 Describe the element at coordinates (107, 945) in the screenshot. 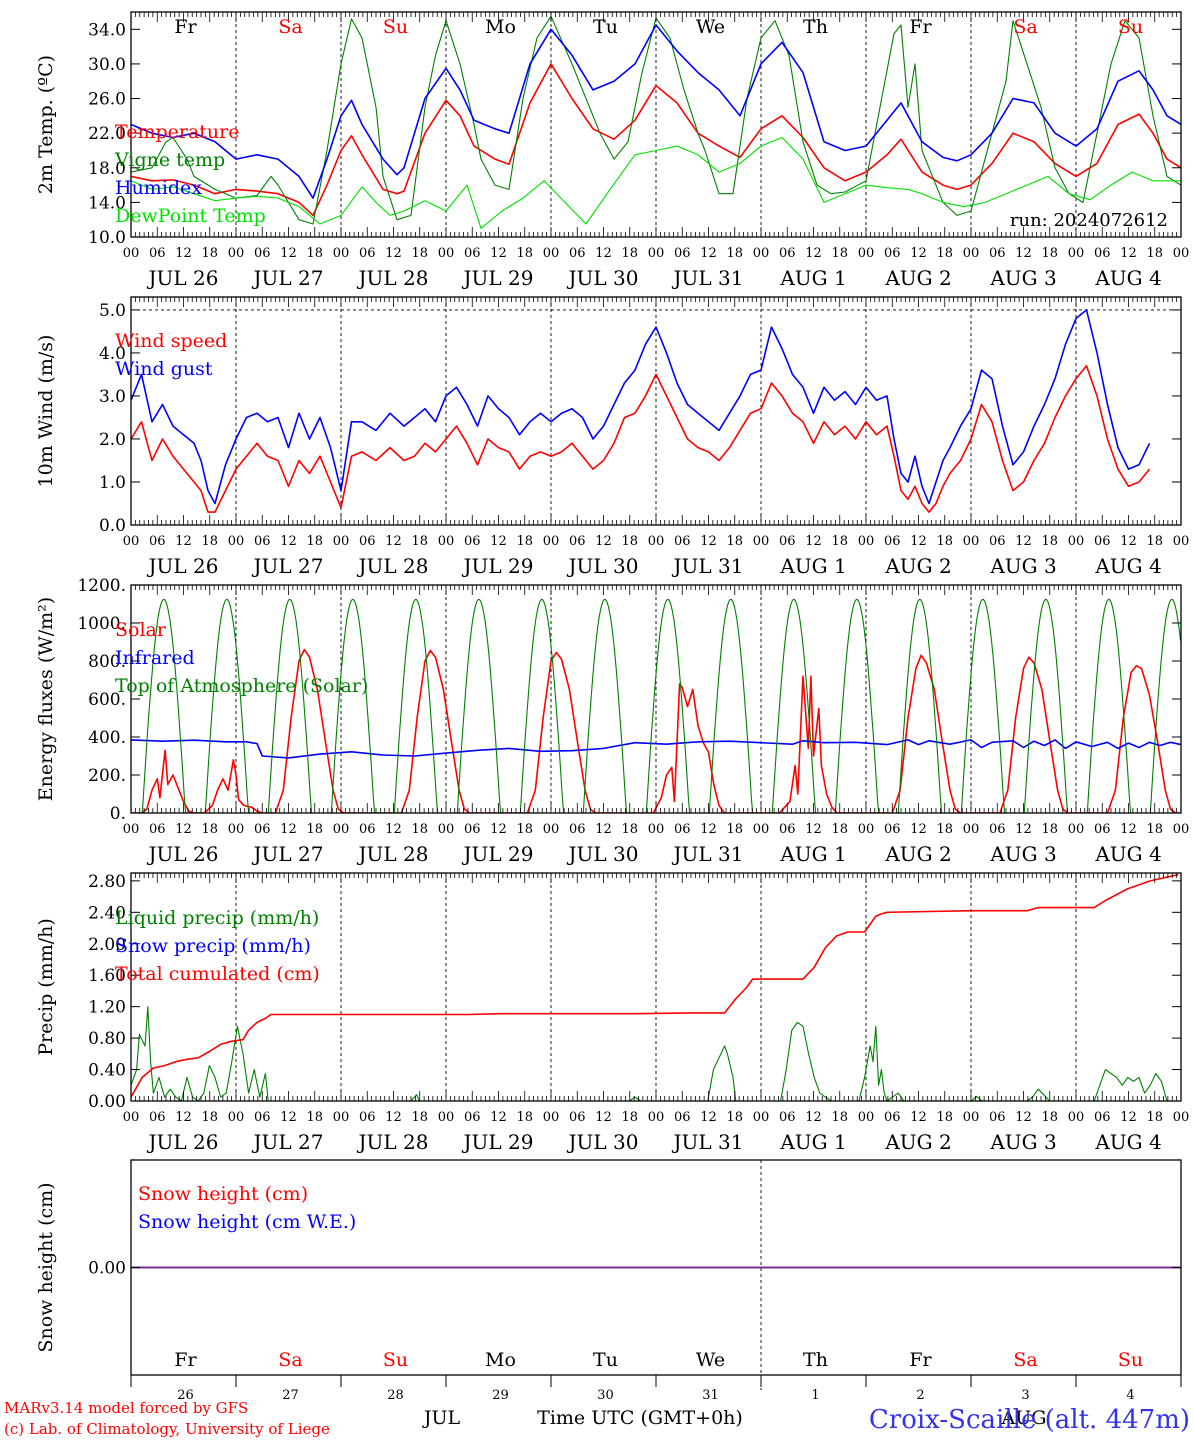

I see `y-tick-label: 2.00` at that location.